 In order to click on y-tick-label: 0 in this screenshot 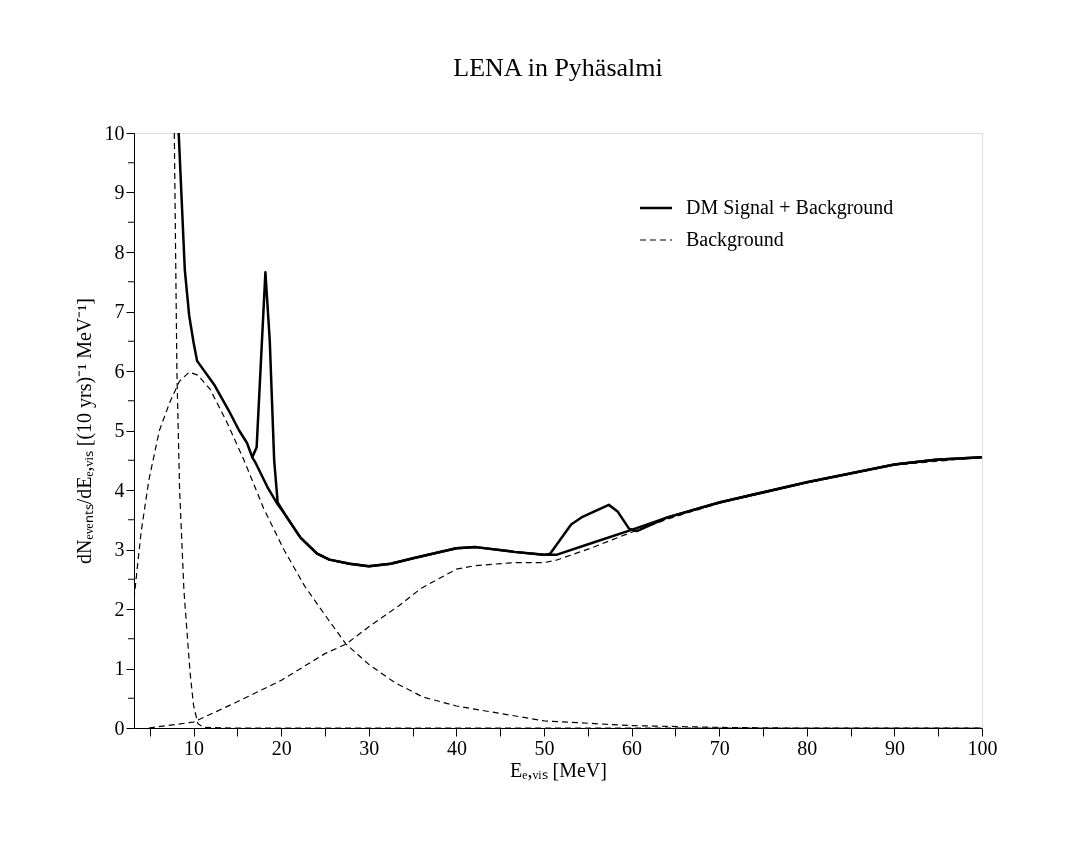, I will do `click(119, 727)`.